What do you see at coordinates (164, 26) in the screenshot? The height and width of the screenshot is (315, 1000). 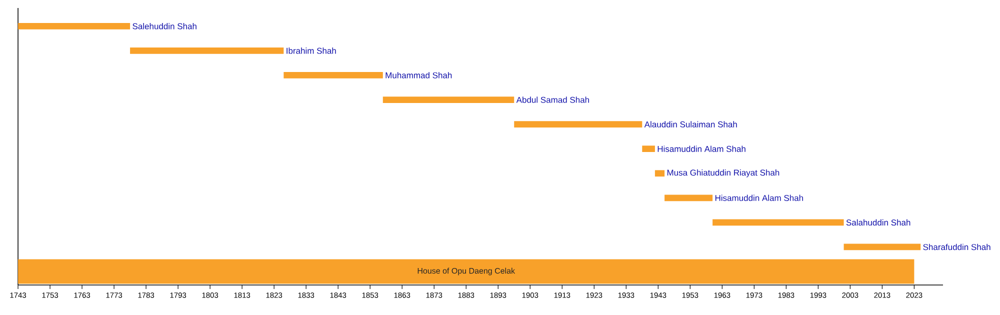 I see `y-tick-label: Salehuddin Shah` at bounding box center [164, 26].